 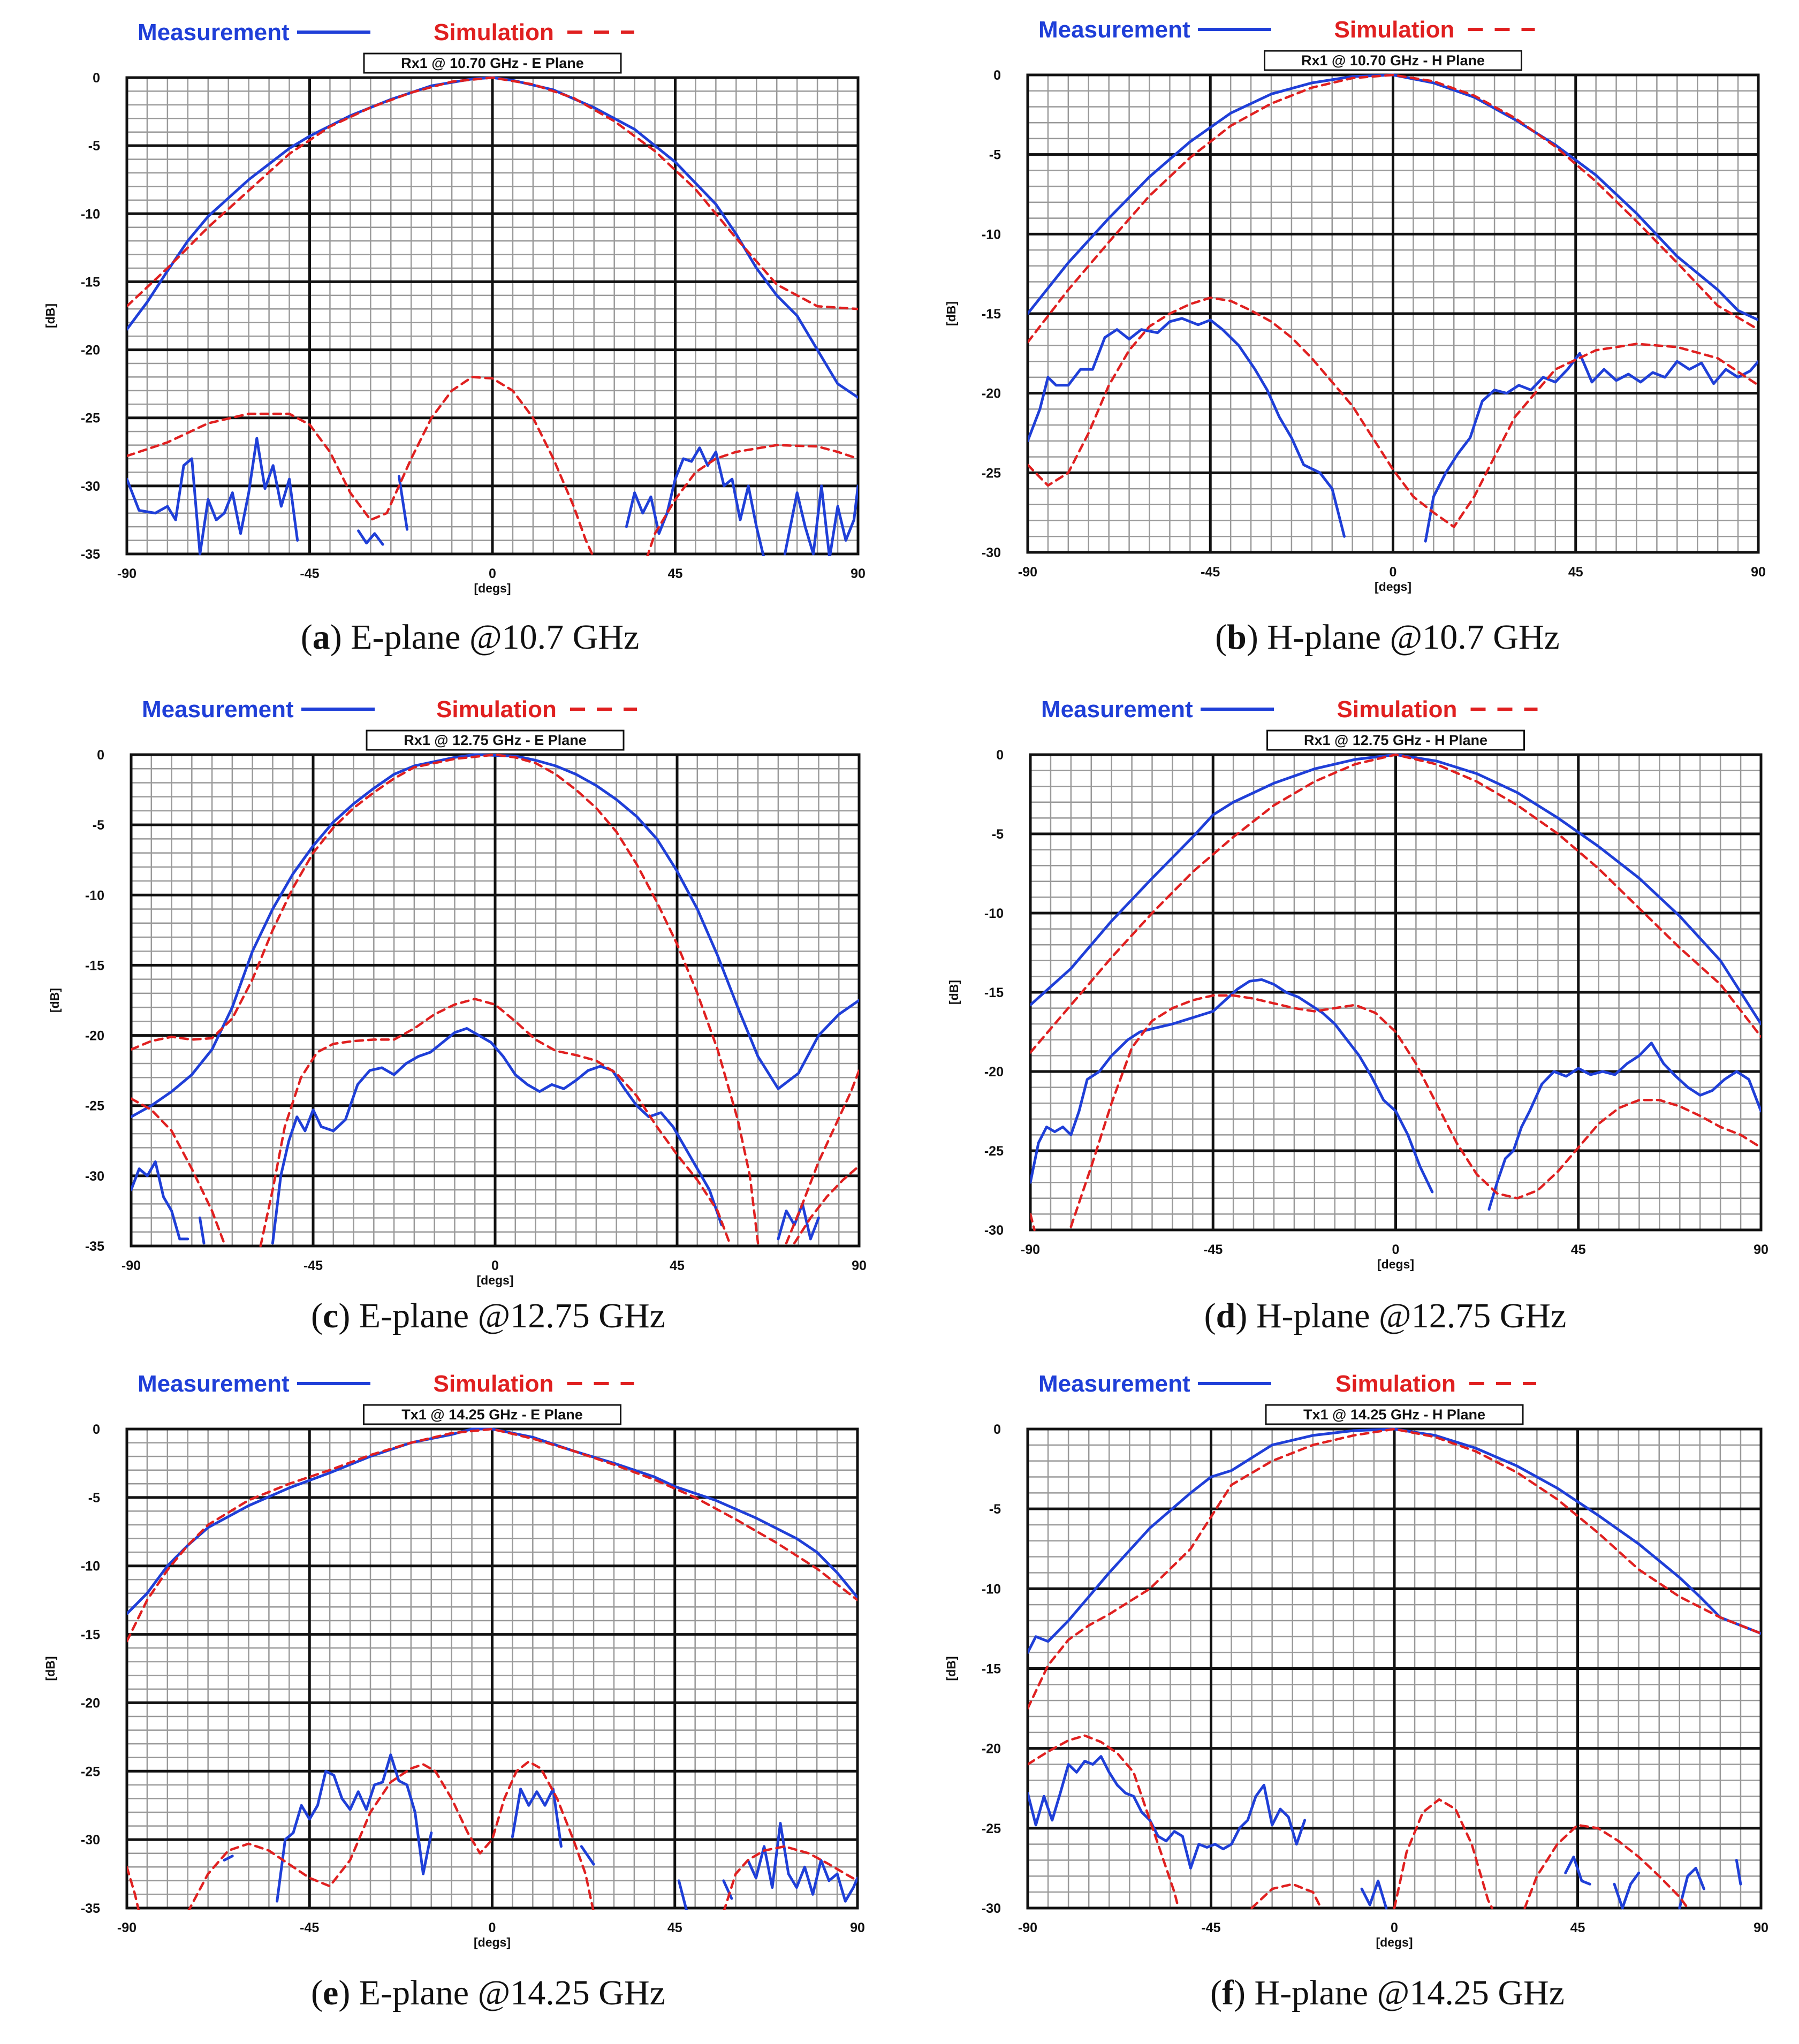 What do you see at coordinates (1393, 60) in the screenshot?
I see `chart-title: Rx1 @ 10.70 GHz - H Plane` at bounding box center [1393, 60].